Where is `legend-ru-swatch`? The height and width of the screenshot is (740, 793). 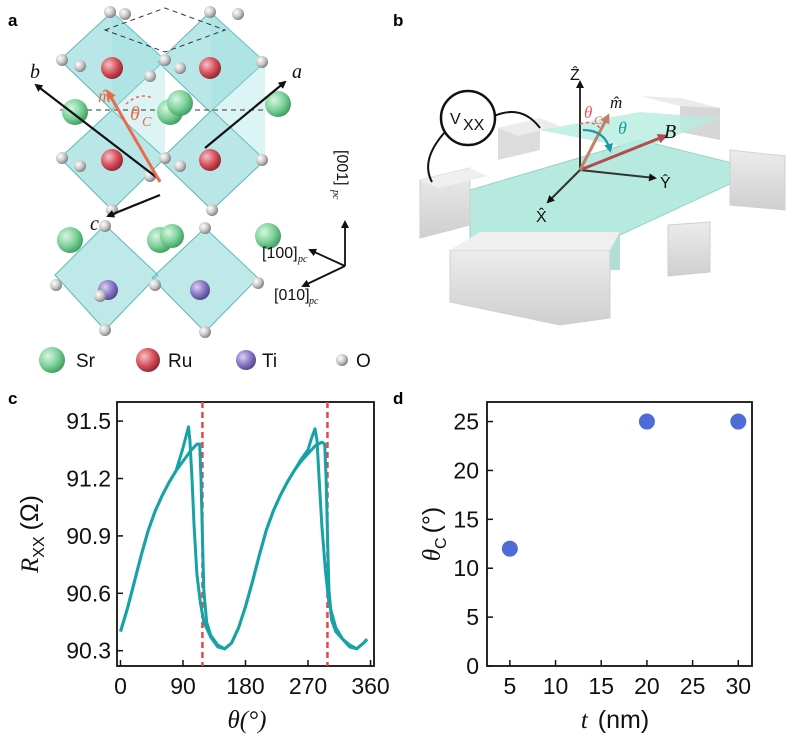 legend-ru-swatch is located at coordinates (148, 360).